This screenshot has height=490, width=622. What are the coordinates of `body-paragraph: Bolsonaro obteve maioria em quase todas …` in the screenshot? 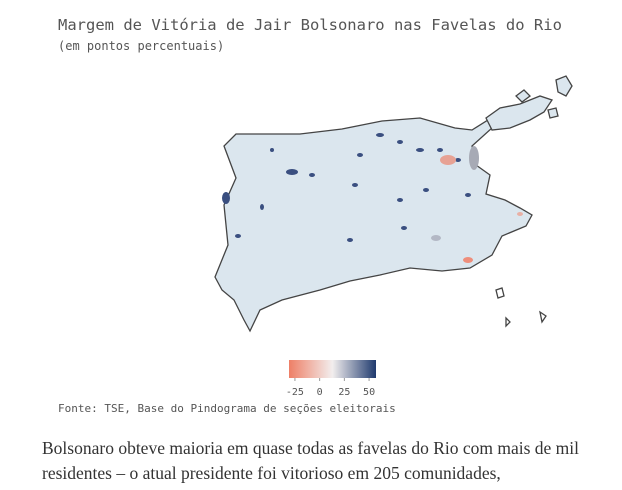 It's located at (311, 460).